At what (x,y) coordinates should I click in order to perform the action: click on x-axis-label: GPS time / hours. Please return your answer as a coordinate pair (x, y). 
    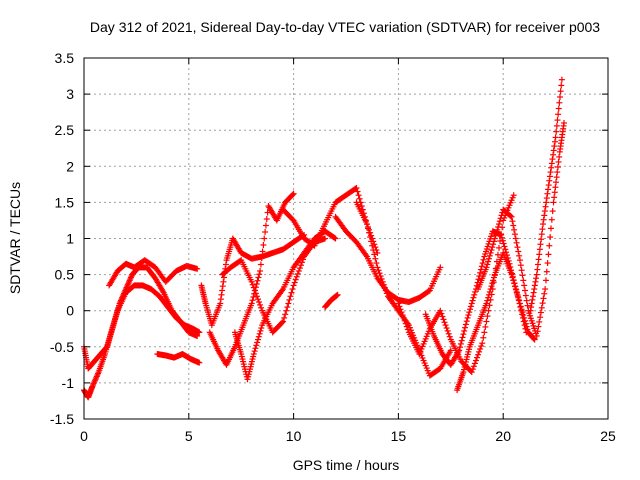
    Looking at the image, I should click on (346, 465).